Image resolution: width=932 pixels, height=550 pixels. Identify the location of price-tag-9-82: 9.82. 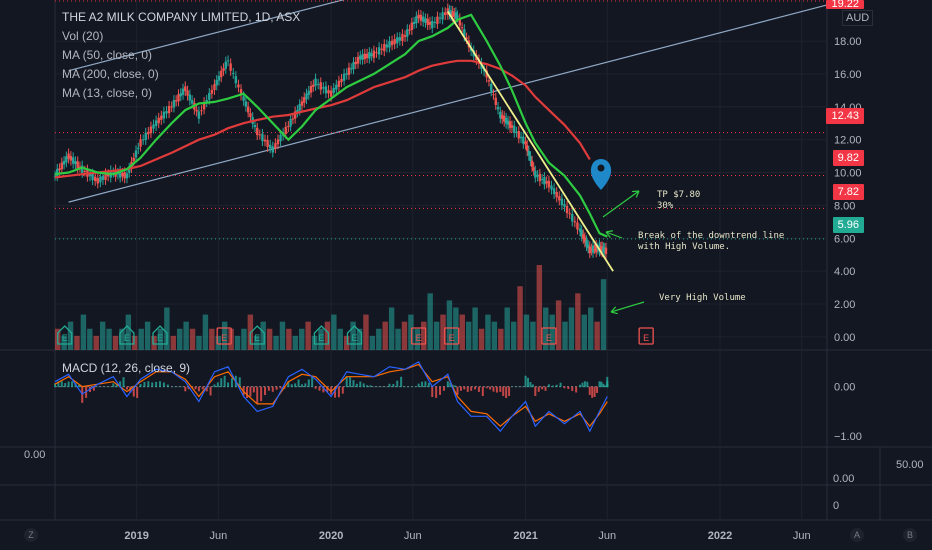
(848, 158).